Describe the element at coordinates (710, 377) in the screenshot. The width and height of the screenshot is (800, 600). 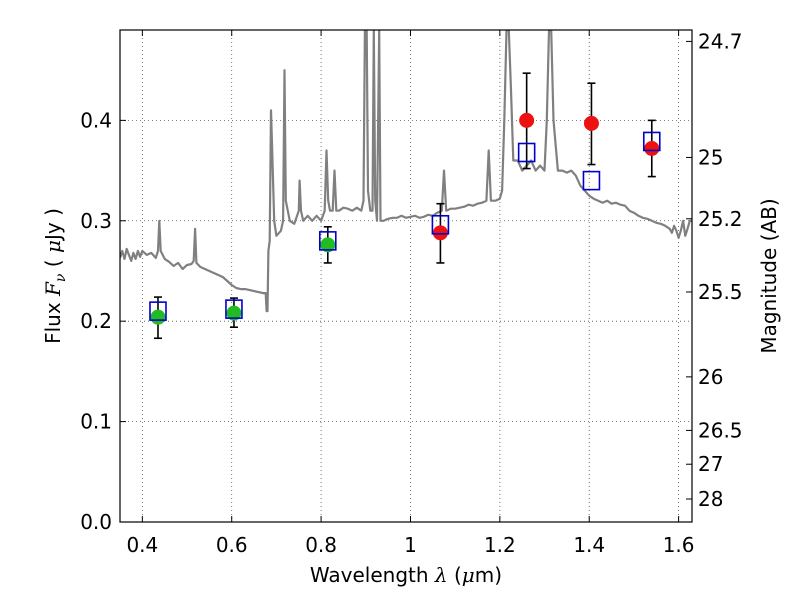
I see `y2-tick-label: 26` at that location.